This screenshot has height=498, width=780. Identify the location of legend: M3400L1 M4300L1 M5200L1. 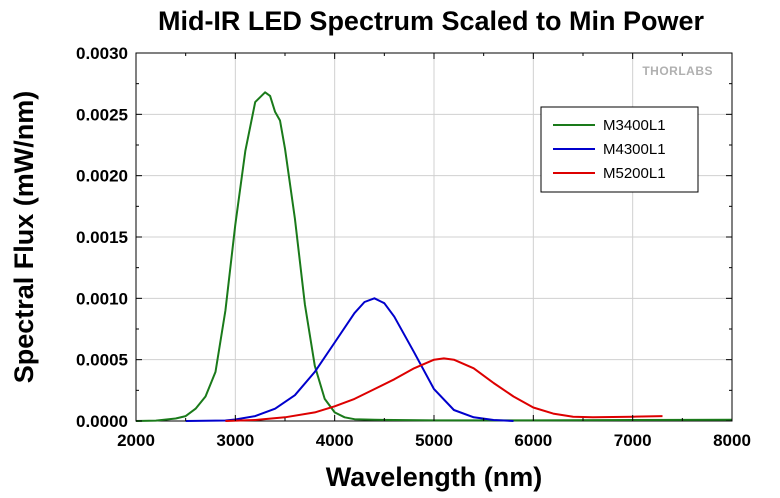
(619, 149).